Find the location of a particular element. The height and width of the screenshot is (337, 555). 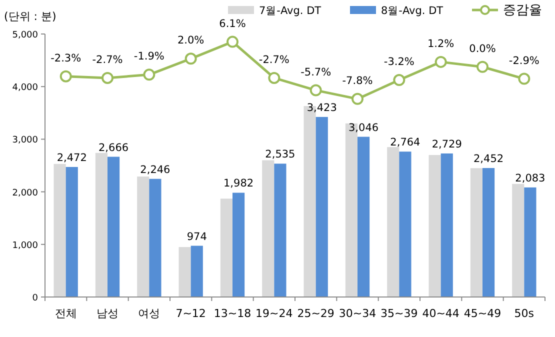

y-tick-label: 4,000 is located at coordinates (25, 88).